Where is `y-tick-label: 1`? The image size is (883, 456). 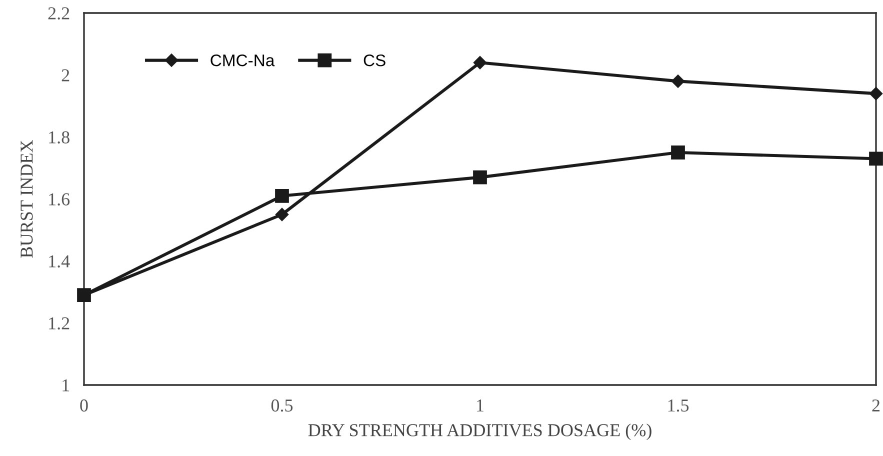 y-tick-label: 1 is located at coordinates (66, 385).